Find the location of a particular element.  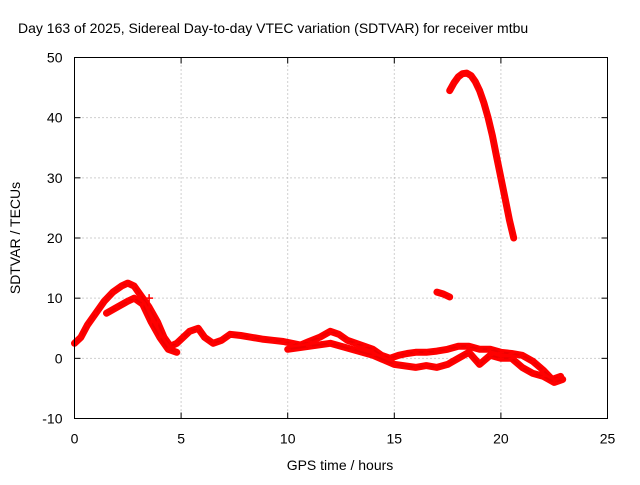

y-tick-label: 0 is located at coordinates (59, 358).